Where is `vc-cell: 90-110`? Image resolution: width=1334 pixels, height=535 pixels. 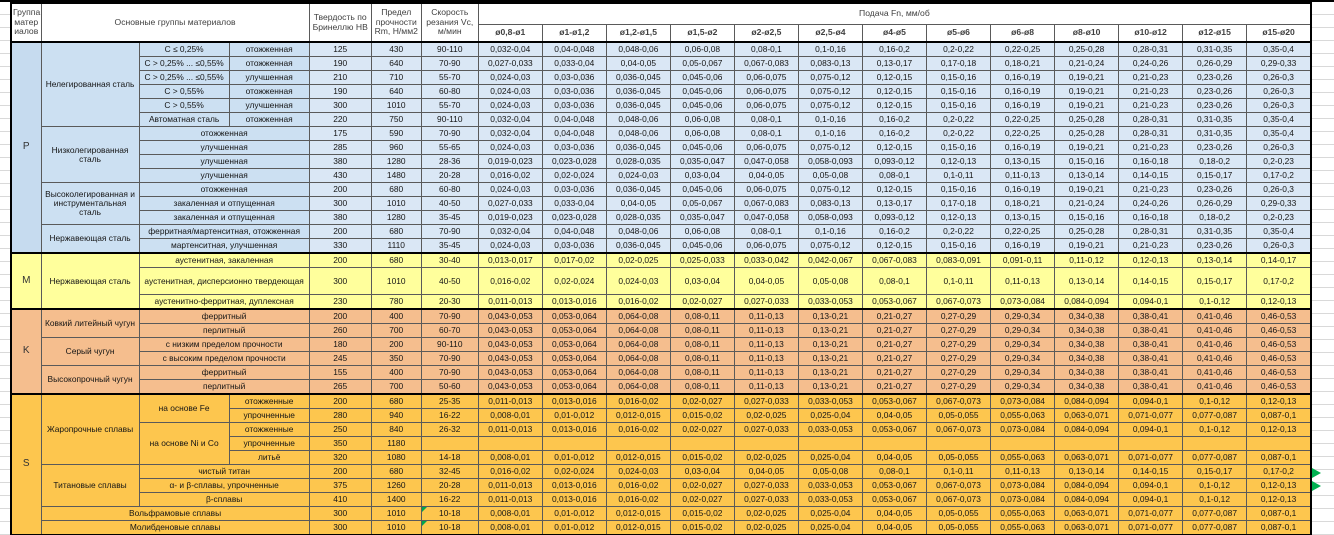
vc-cell: 90-110 is located at coordinates (449, 49).